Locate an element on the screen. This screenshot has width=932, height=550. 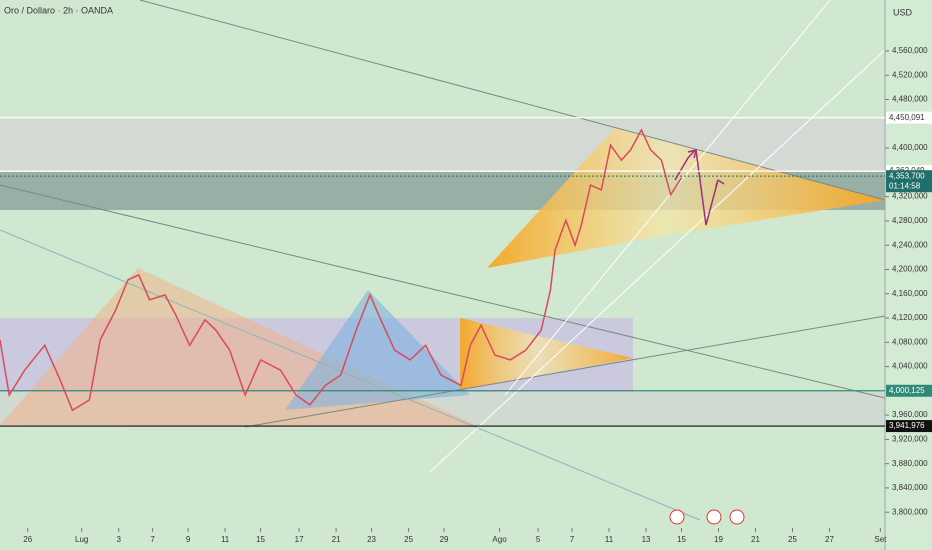
countdown: 01:14:58 is located at coordinates (905, 185).